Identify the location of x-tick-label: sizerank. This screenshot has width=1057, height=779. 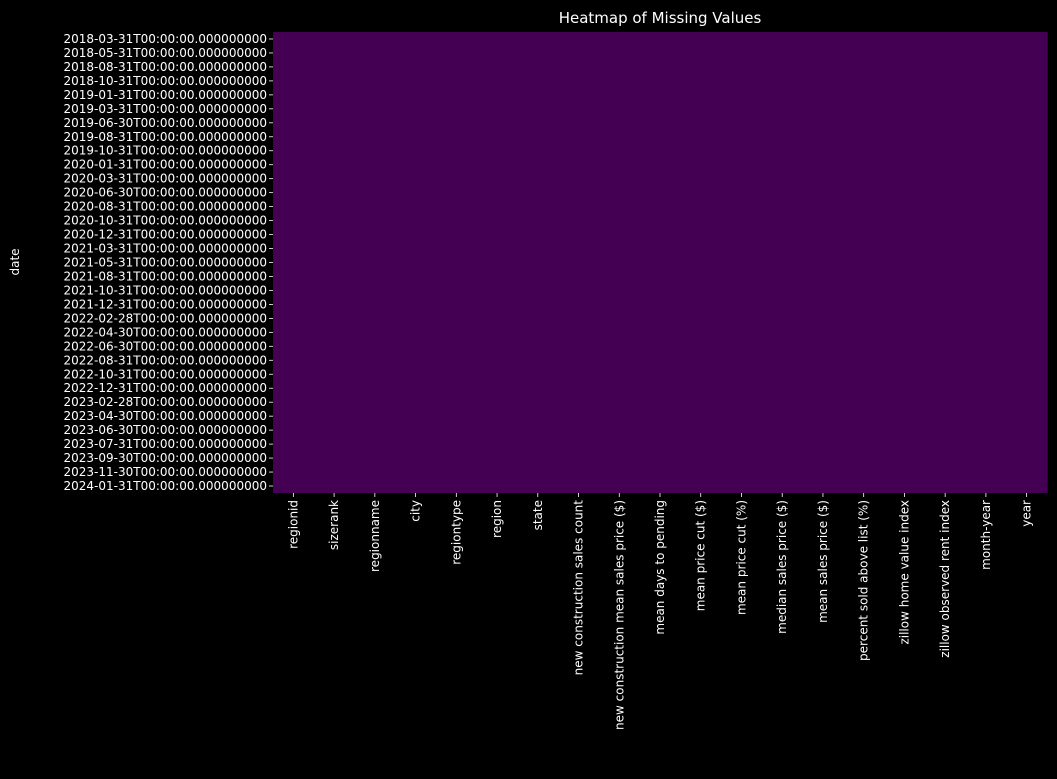
(334, 525).